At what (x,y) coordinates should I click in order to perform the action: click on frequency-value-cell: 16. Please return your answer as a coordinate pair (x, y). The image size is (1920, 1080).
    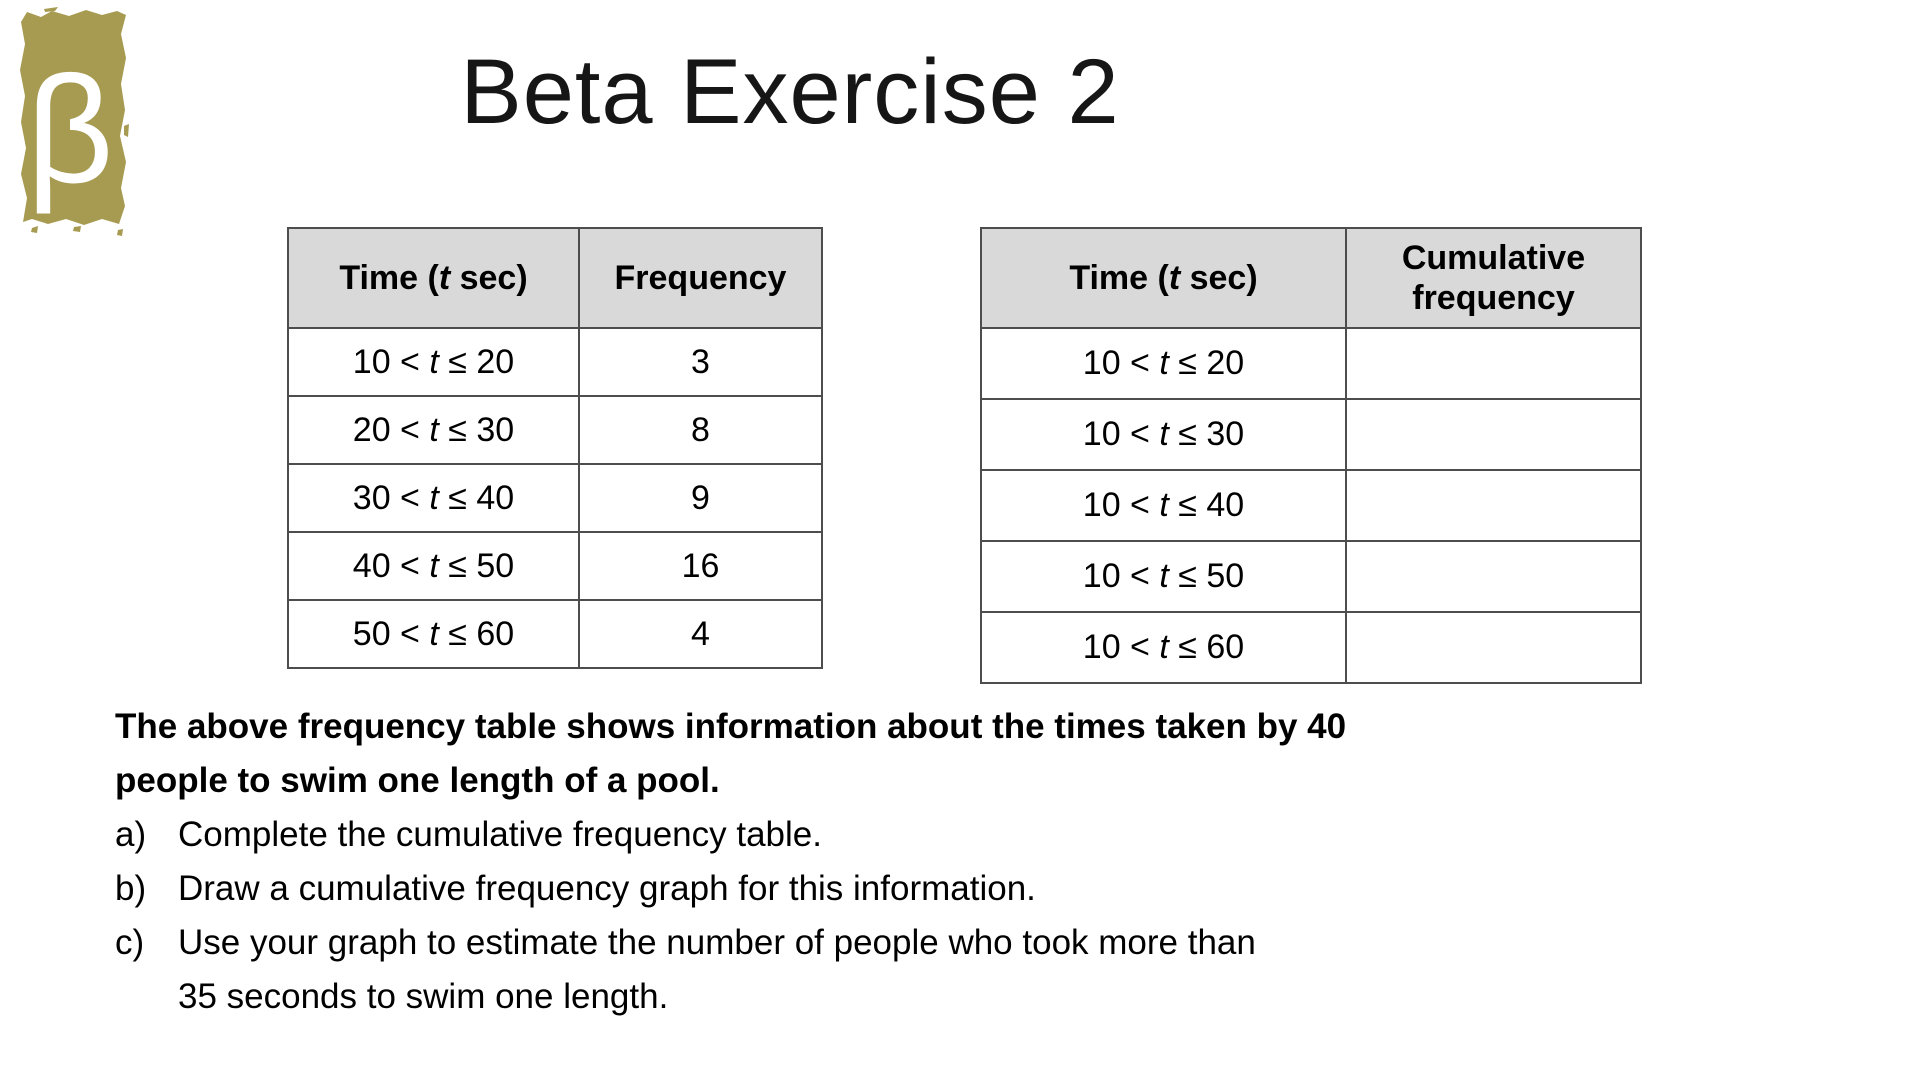
    Looking at the image, I should click on (700, 566).